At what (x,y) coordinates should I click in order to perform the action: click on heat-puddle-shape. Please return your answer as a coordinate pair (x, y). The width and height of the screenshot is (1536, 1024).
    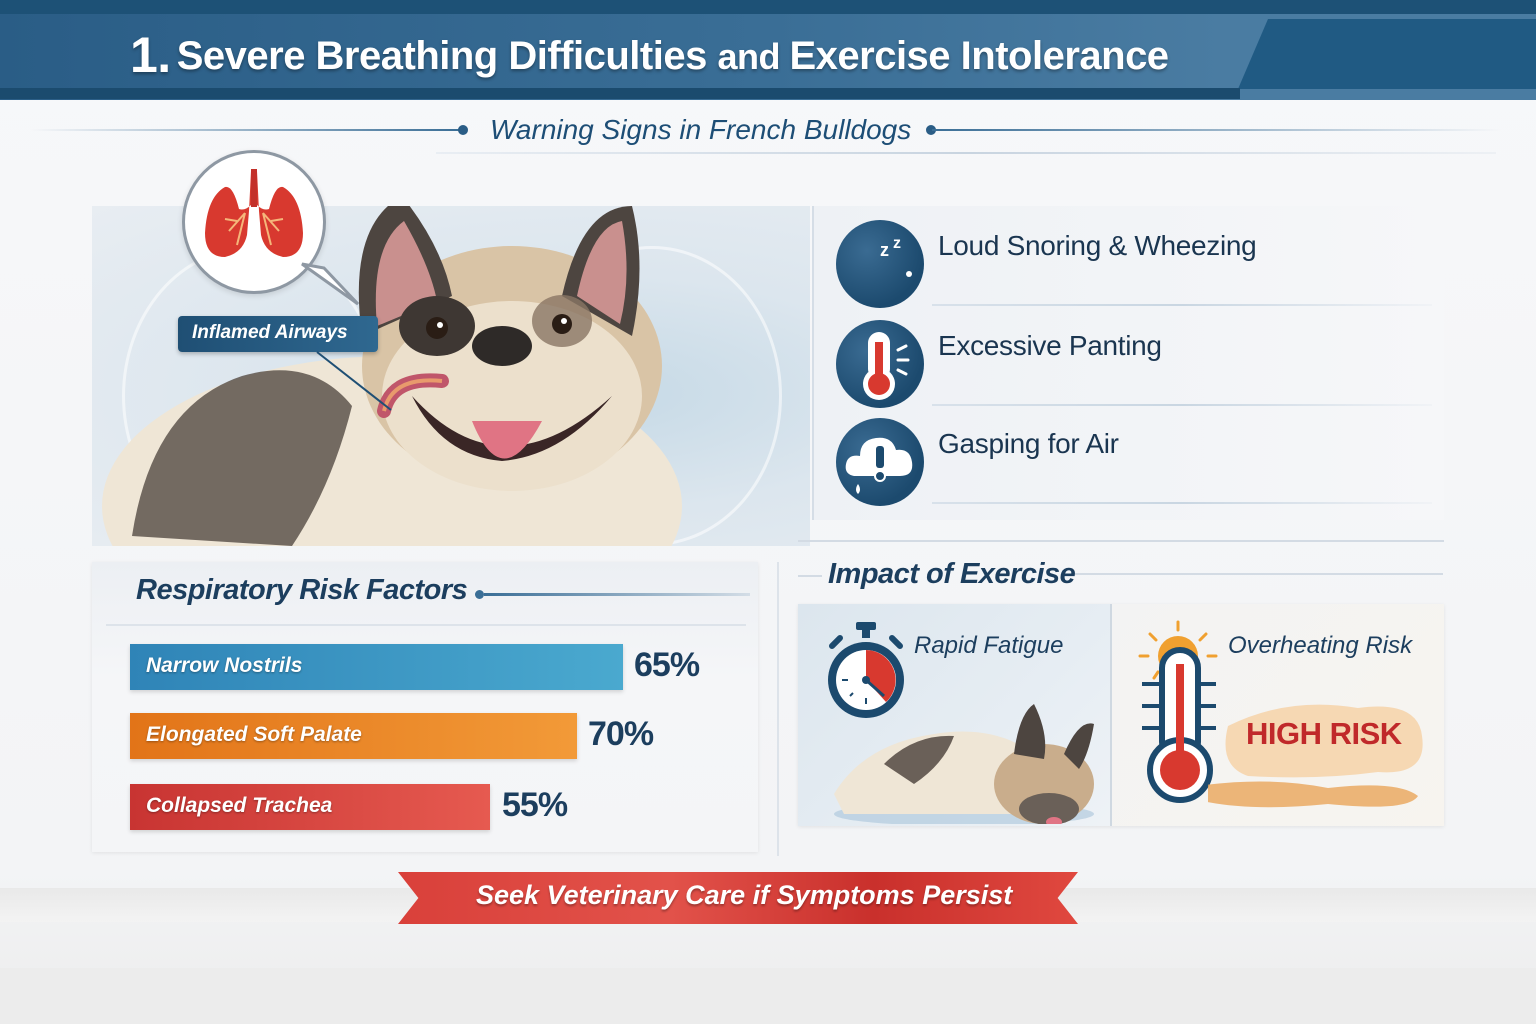
    Looking at the image, I should click on (1315, 756).